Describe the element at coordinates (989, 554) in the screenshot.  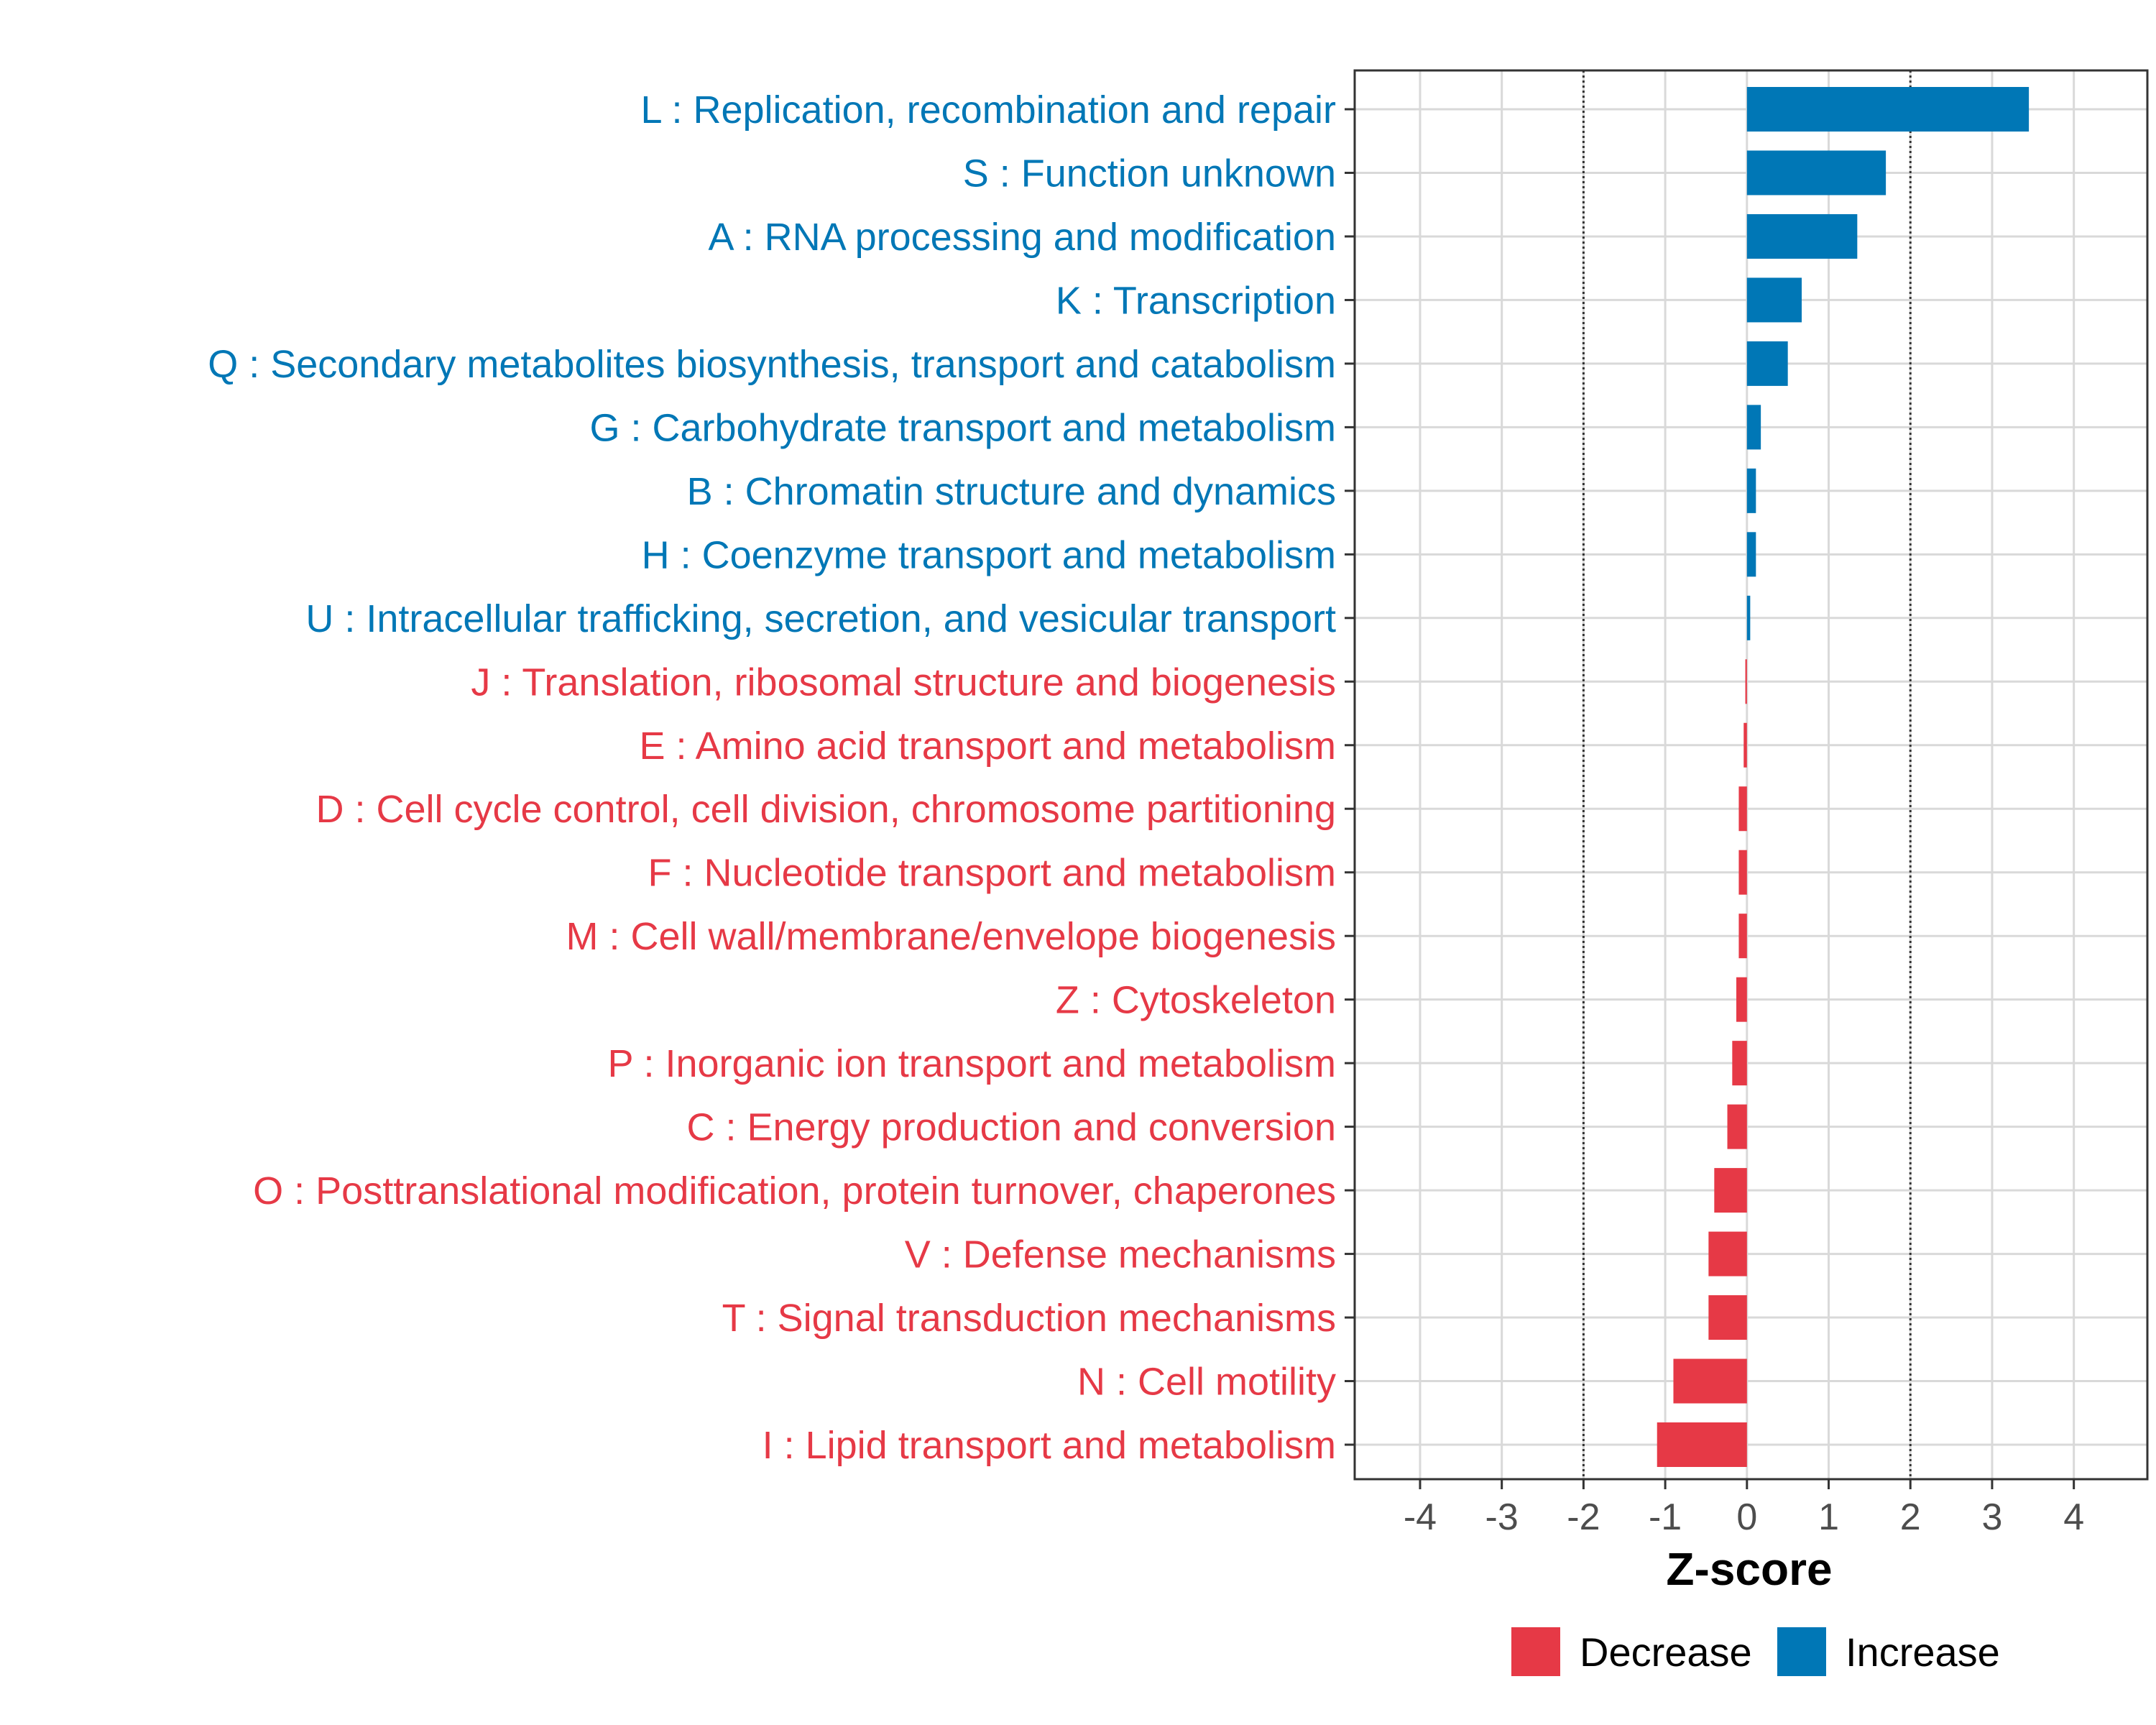
I see `y-label-7: H : Coenzyme transport and metabolism` at that location.